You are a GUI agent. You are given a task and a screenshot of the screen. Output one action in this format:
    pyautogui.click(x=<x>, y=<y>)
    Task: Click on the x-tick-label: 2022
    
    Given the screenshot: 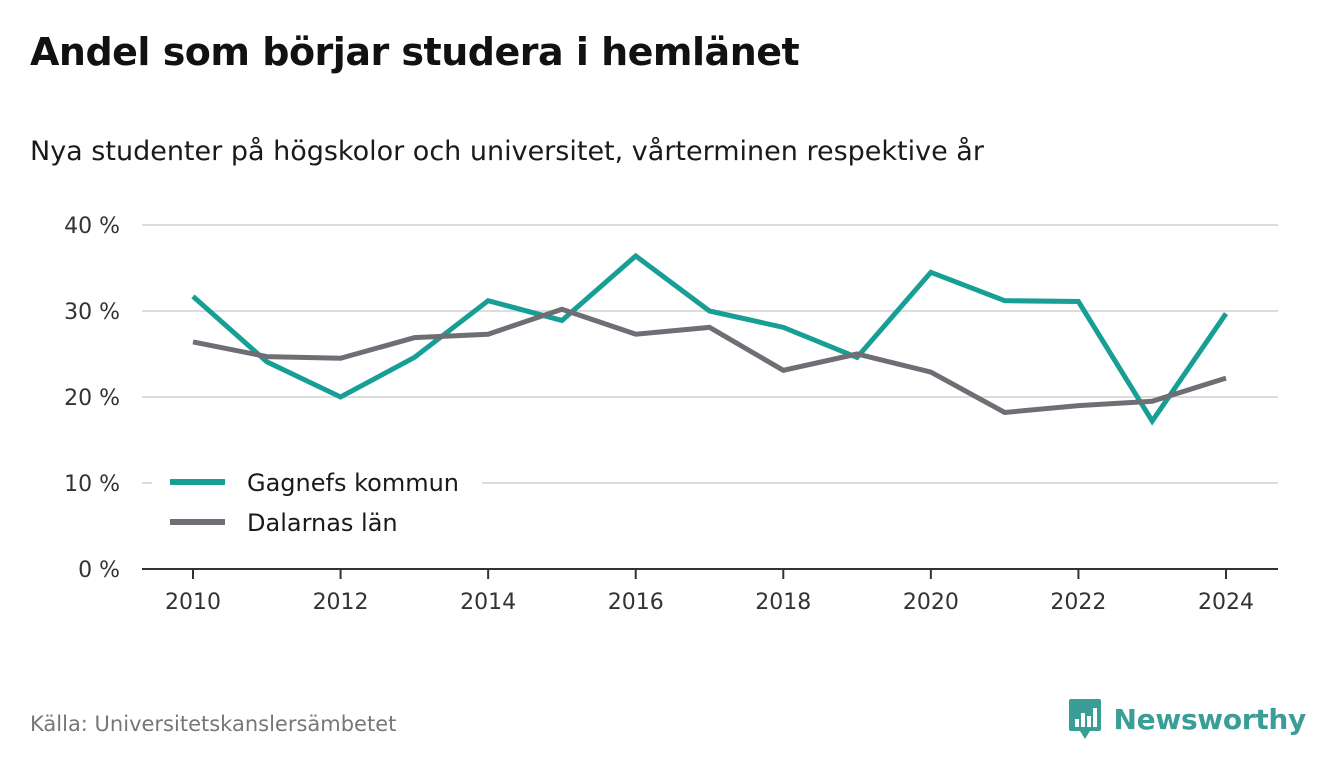 What is the action you would take?
    pyautogui.click(x=1078, y=602)
    